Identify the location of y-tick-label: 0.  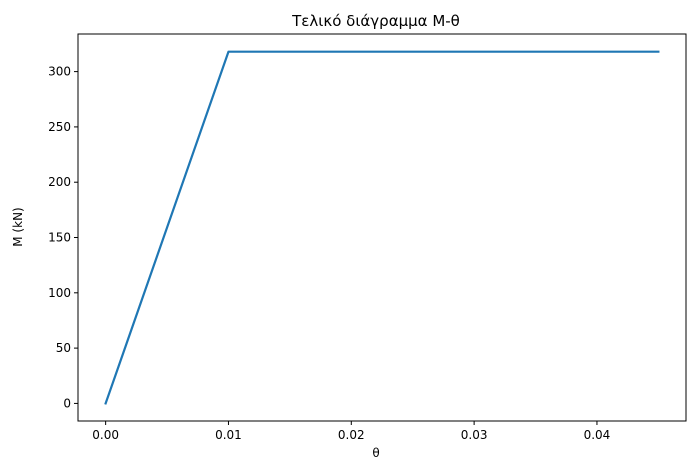
(67, 403).